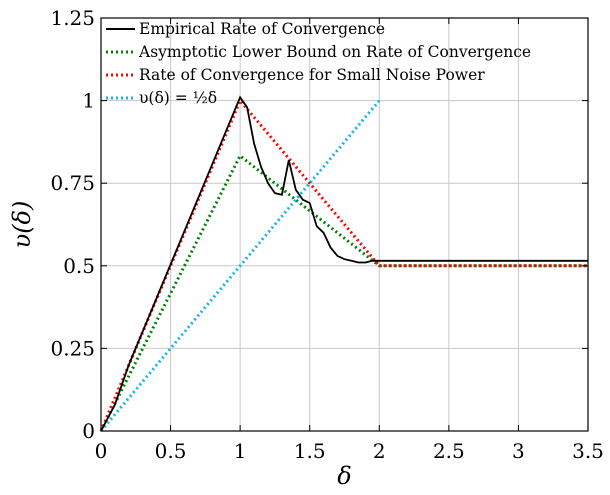  Describe the element at coordinates (88, 101) in the screenshot. I see `y-tick-label: 1` at that location.